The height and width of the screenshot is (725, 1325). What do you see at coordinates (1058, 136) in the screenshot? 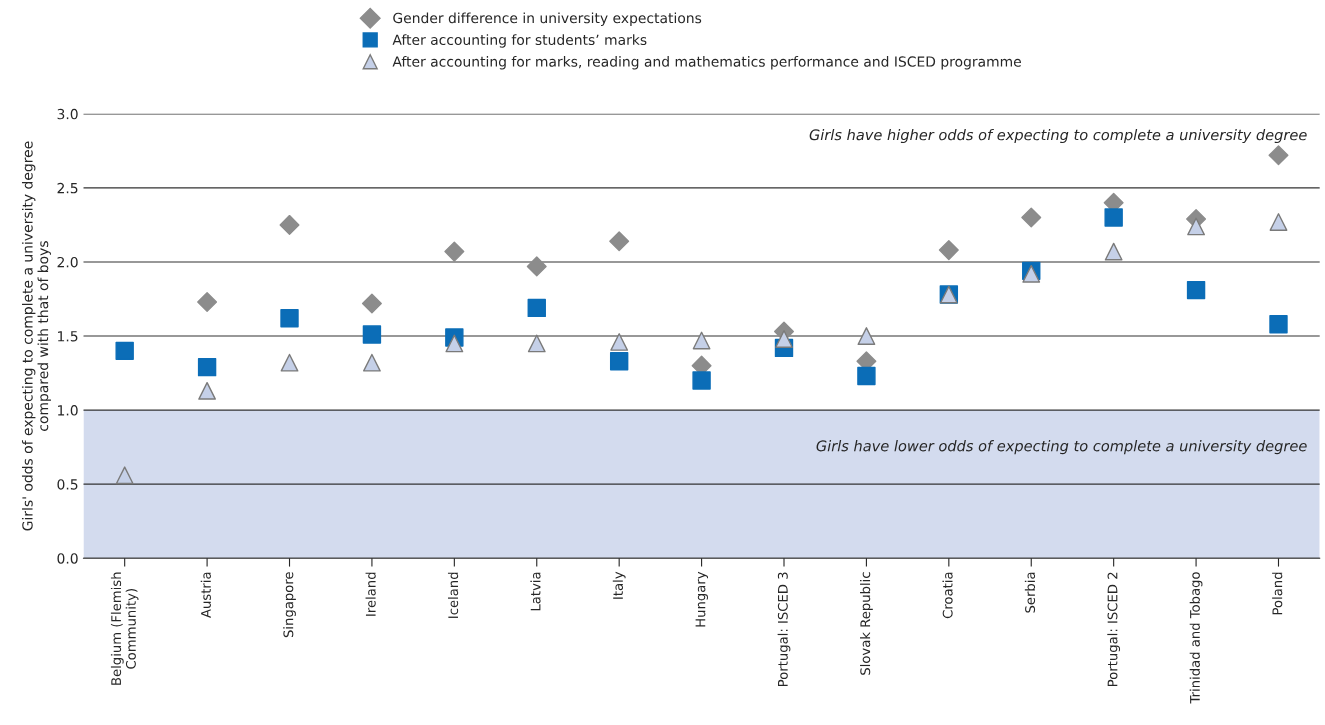
I see `annotation: Girls have higher odds of expecting to complete a university degree` at bounding box center [1058, 136].